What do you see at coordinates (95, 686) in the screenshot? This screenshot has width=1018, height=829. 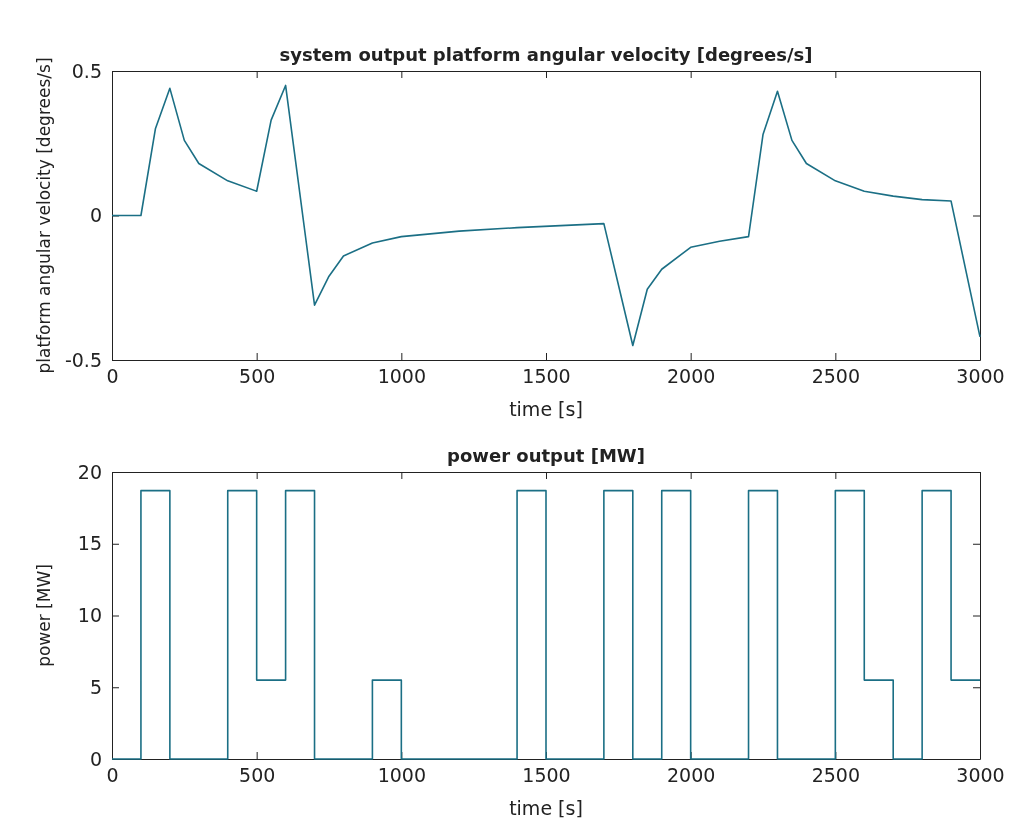 I see `y-tick-label: 5` at bounding box center [95, 686].